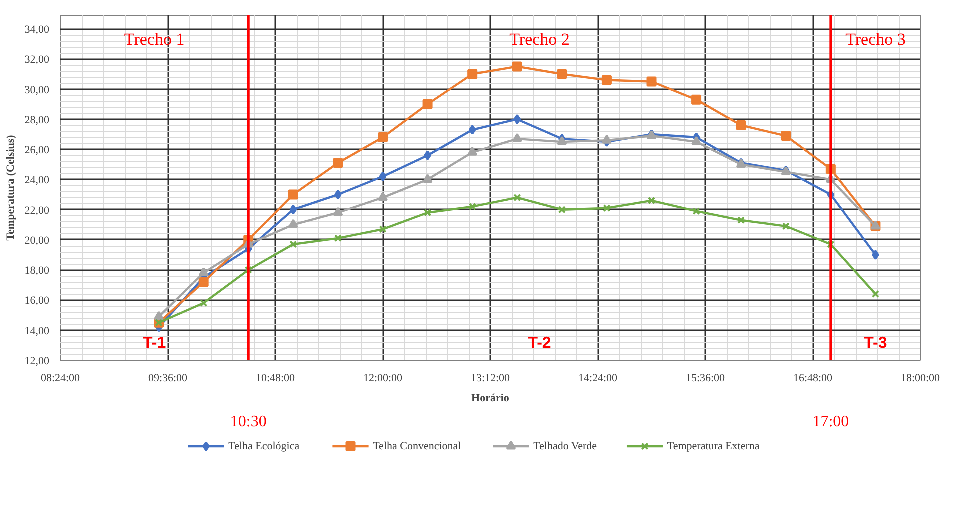  What do you see at coordinates (490, 378) in the screenshot?
I see `x-tick-label: 13:12:00` at bounding box center [490, 378].